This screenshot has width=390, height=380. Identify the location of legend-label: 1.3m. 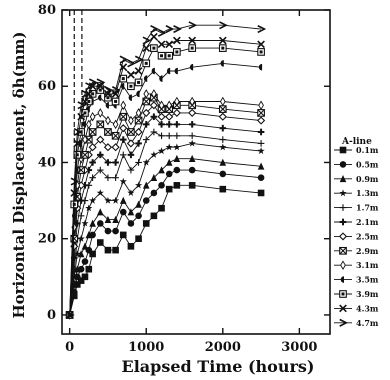
(367, 193).